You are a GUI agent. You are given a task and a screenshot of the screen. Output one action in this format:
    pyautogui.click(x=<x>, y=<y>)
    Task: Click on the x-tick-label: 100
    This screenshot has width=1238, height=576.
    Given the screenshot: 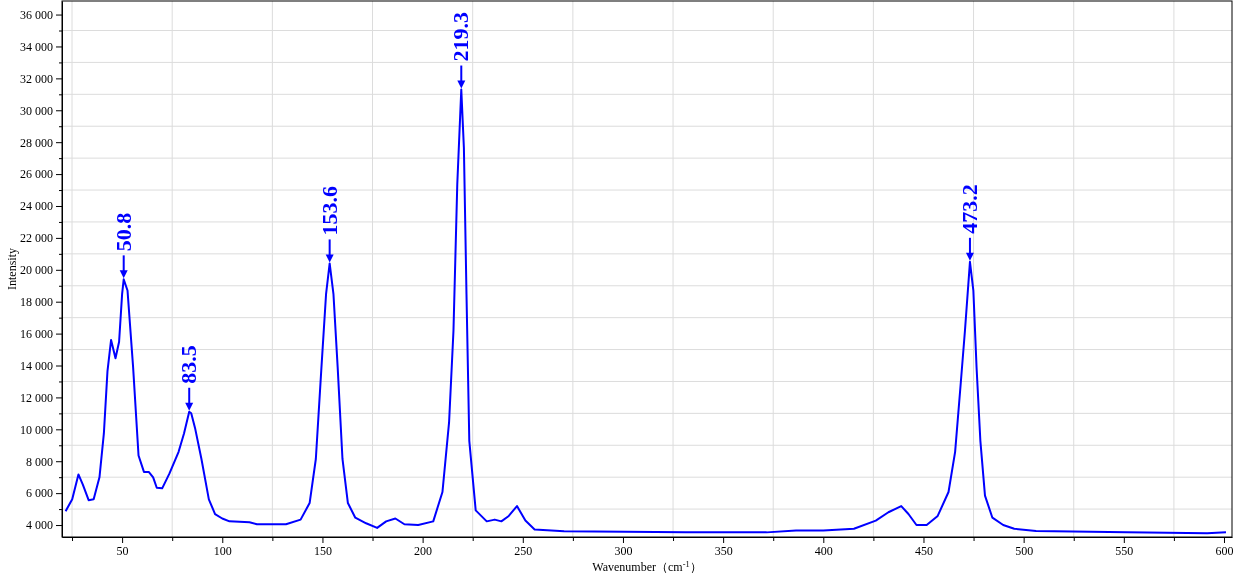 What is the action you would take?
    pyautogui.click(x=222, y=550)
    